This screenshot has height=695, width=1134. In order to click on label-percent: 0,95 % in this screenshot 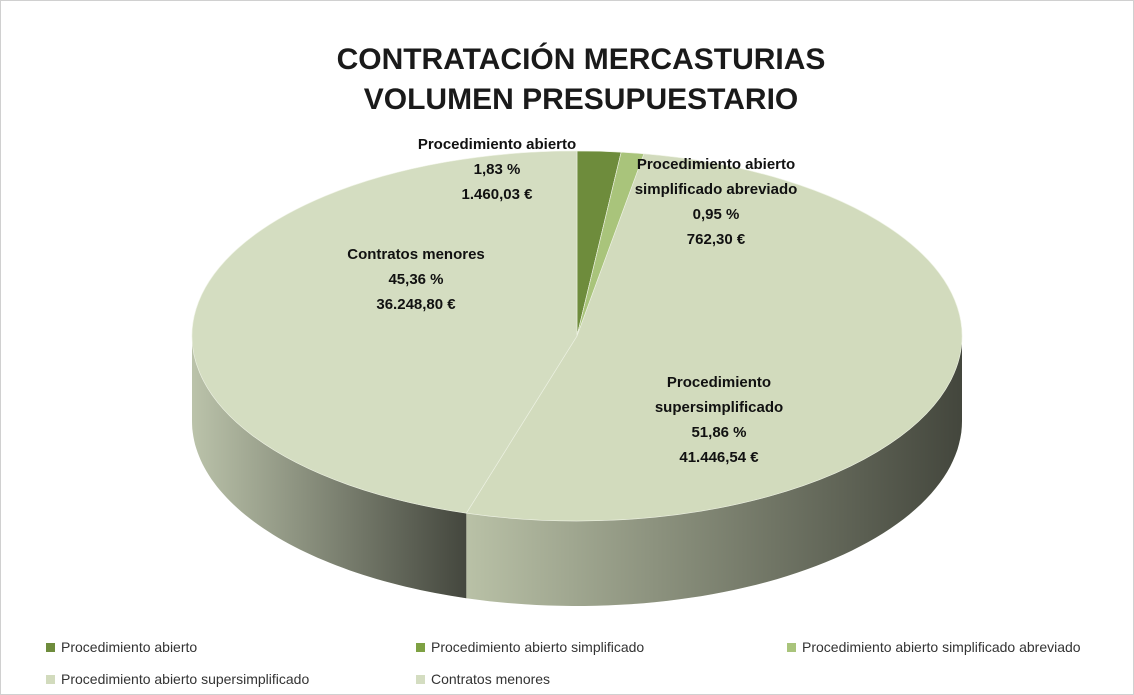, I will do `click(716, 214)`.